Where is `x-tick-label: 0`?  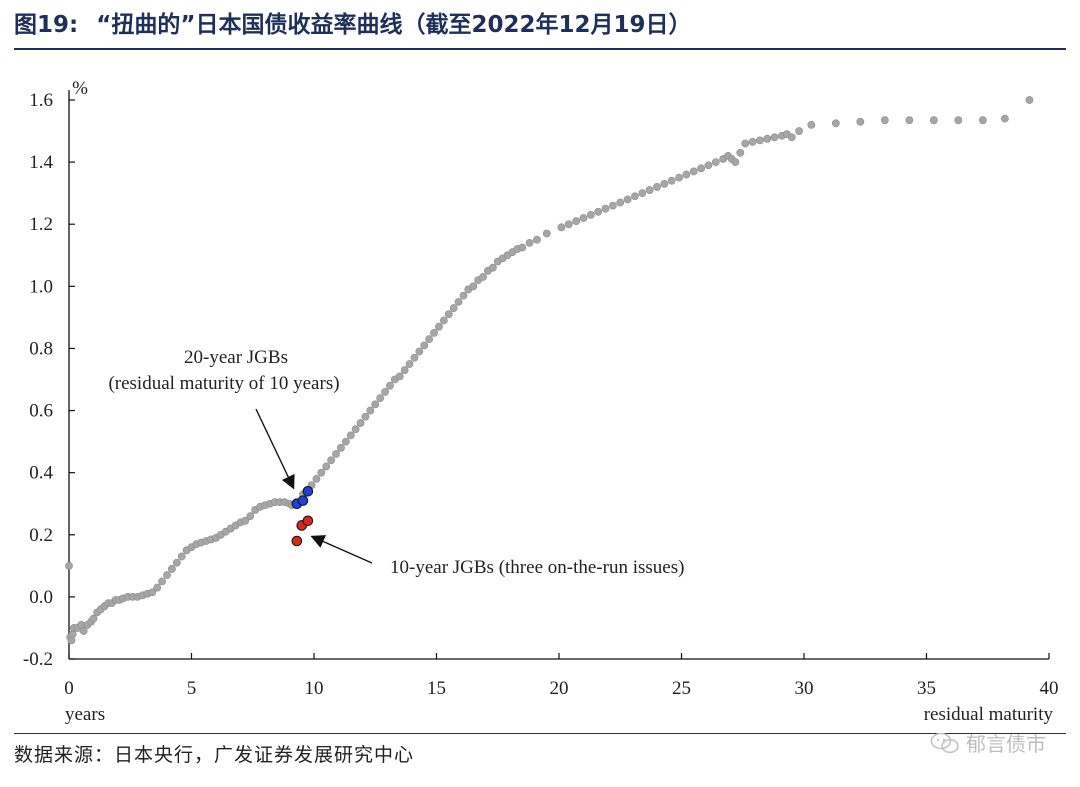
x-tick-label: 0 is located at coordinates (69, 688).